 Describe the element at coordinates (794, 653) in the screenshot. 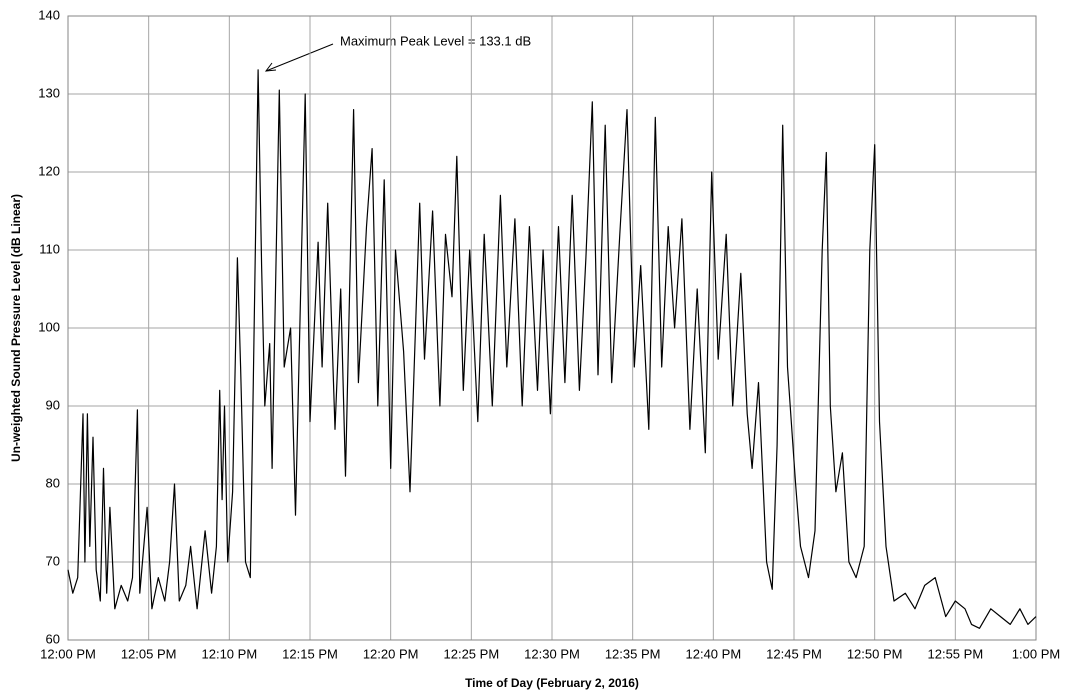

I see `x-tick-label: 12:45 PM` at that location.